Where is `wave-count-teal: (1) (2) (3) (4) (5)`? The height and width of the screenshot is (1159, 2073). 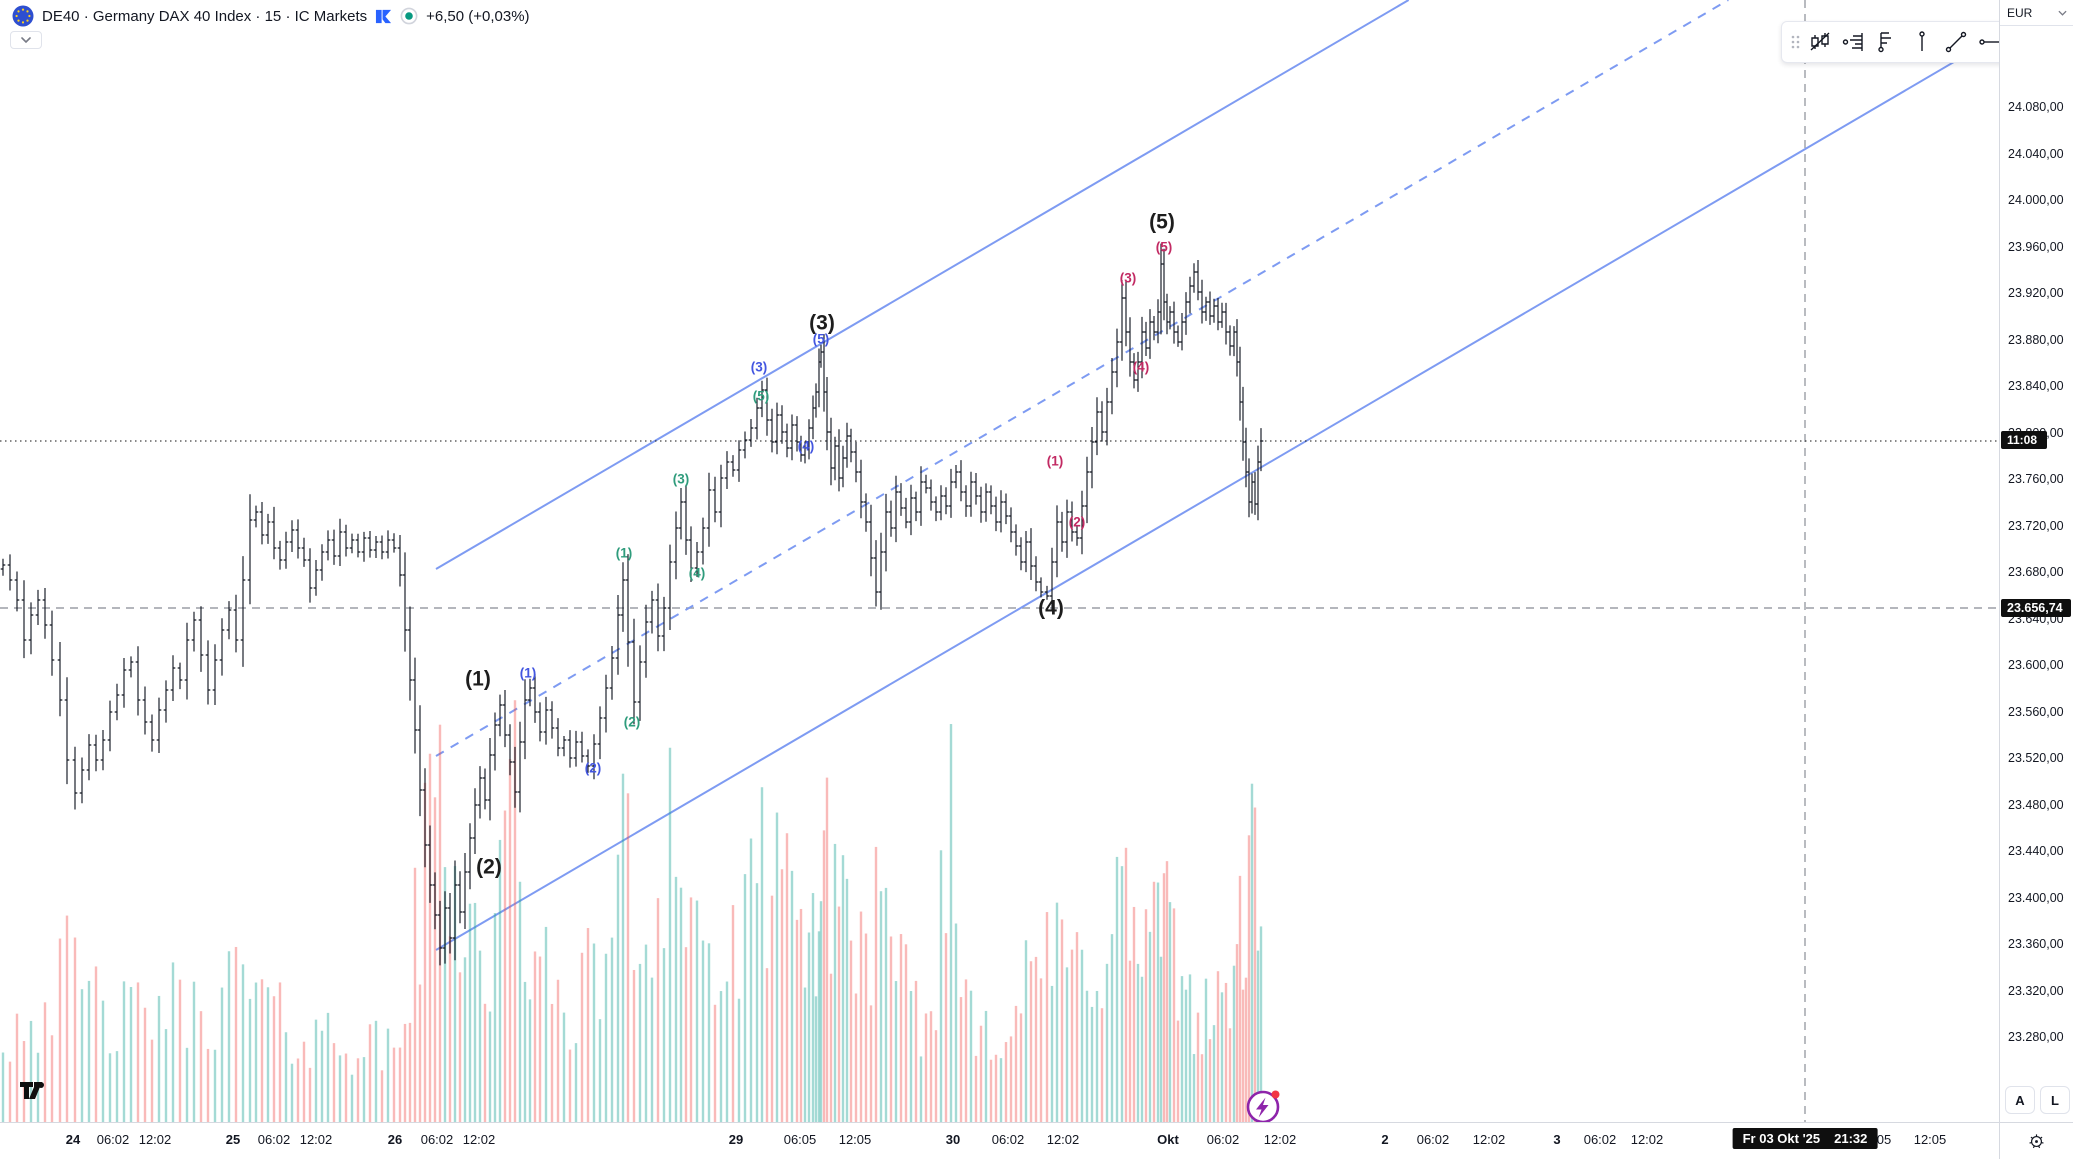 wave-count-teal: (1) (2) (3) (4) (5) is located at coordinates (693, 559).